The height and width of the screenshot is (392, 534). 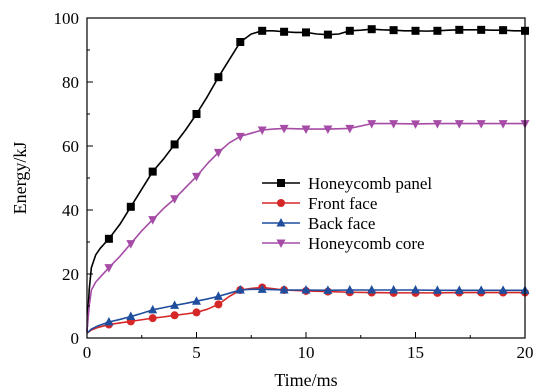 I want to click on legend-item: Front face, so click(x=319, y=203).